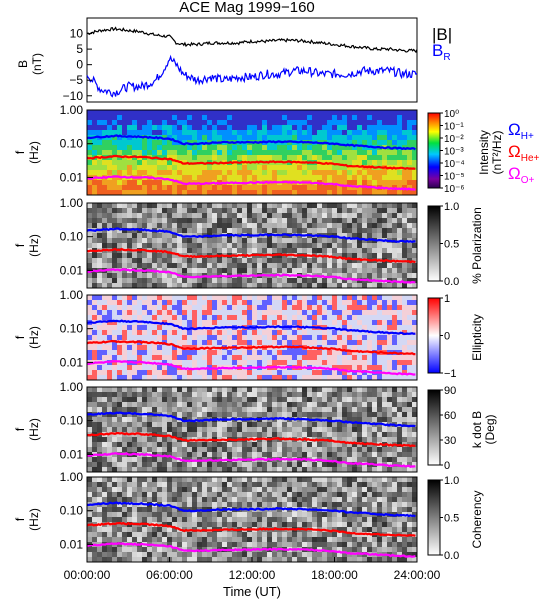 This screenshot has width=550, height=600. What do you see at coordinates (450, 391) in the screenshot?
I see `colorbar-tick-label: 90` at bounding box center [450, 391].